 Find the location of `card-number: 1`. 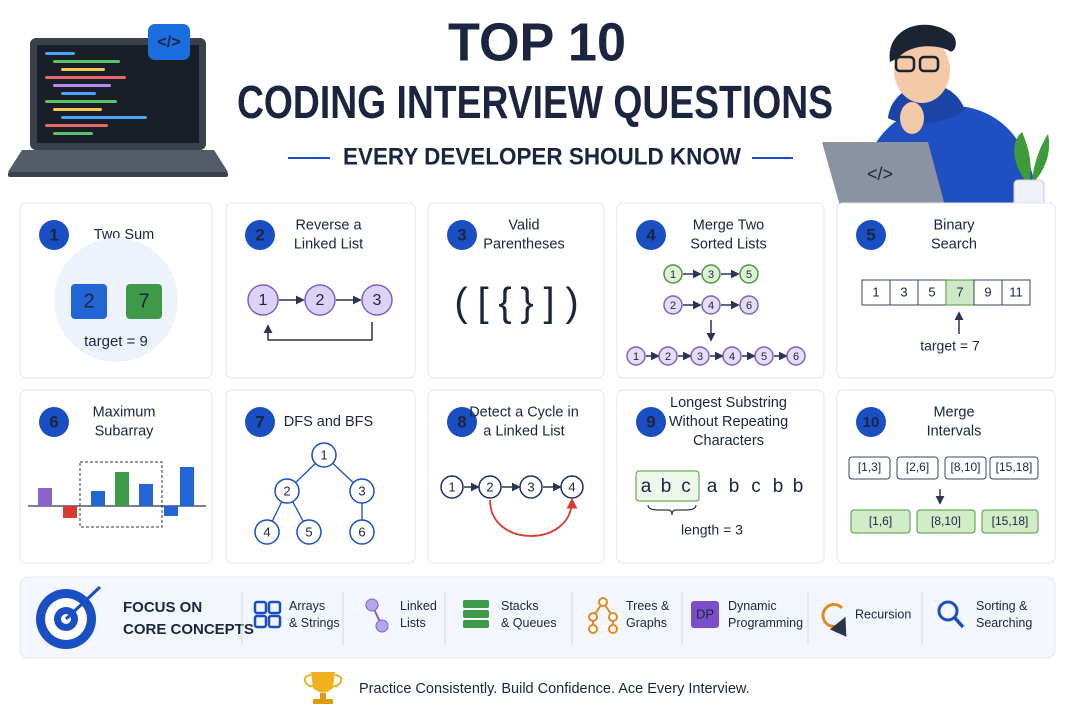

card-number: 1 is located at coordinates (53, 234).